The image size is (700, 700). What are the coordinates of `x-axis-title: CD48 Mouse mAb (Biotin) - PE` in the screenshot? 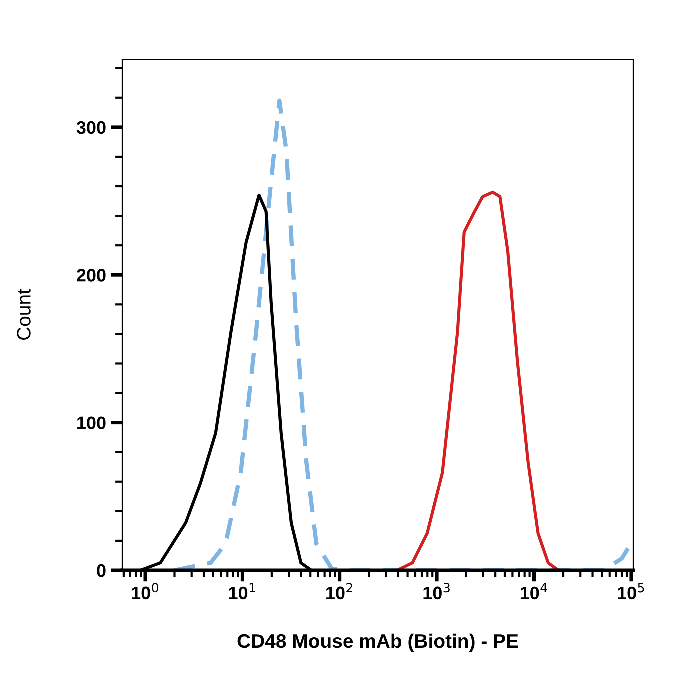 It's located at (378, 643).